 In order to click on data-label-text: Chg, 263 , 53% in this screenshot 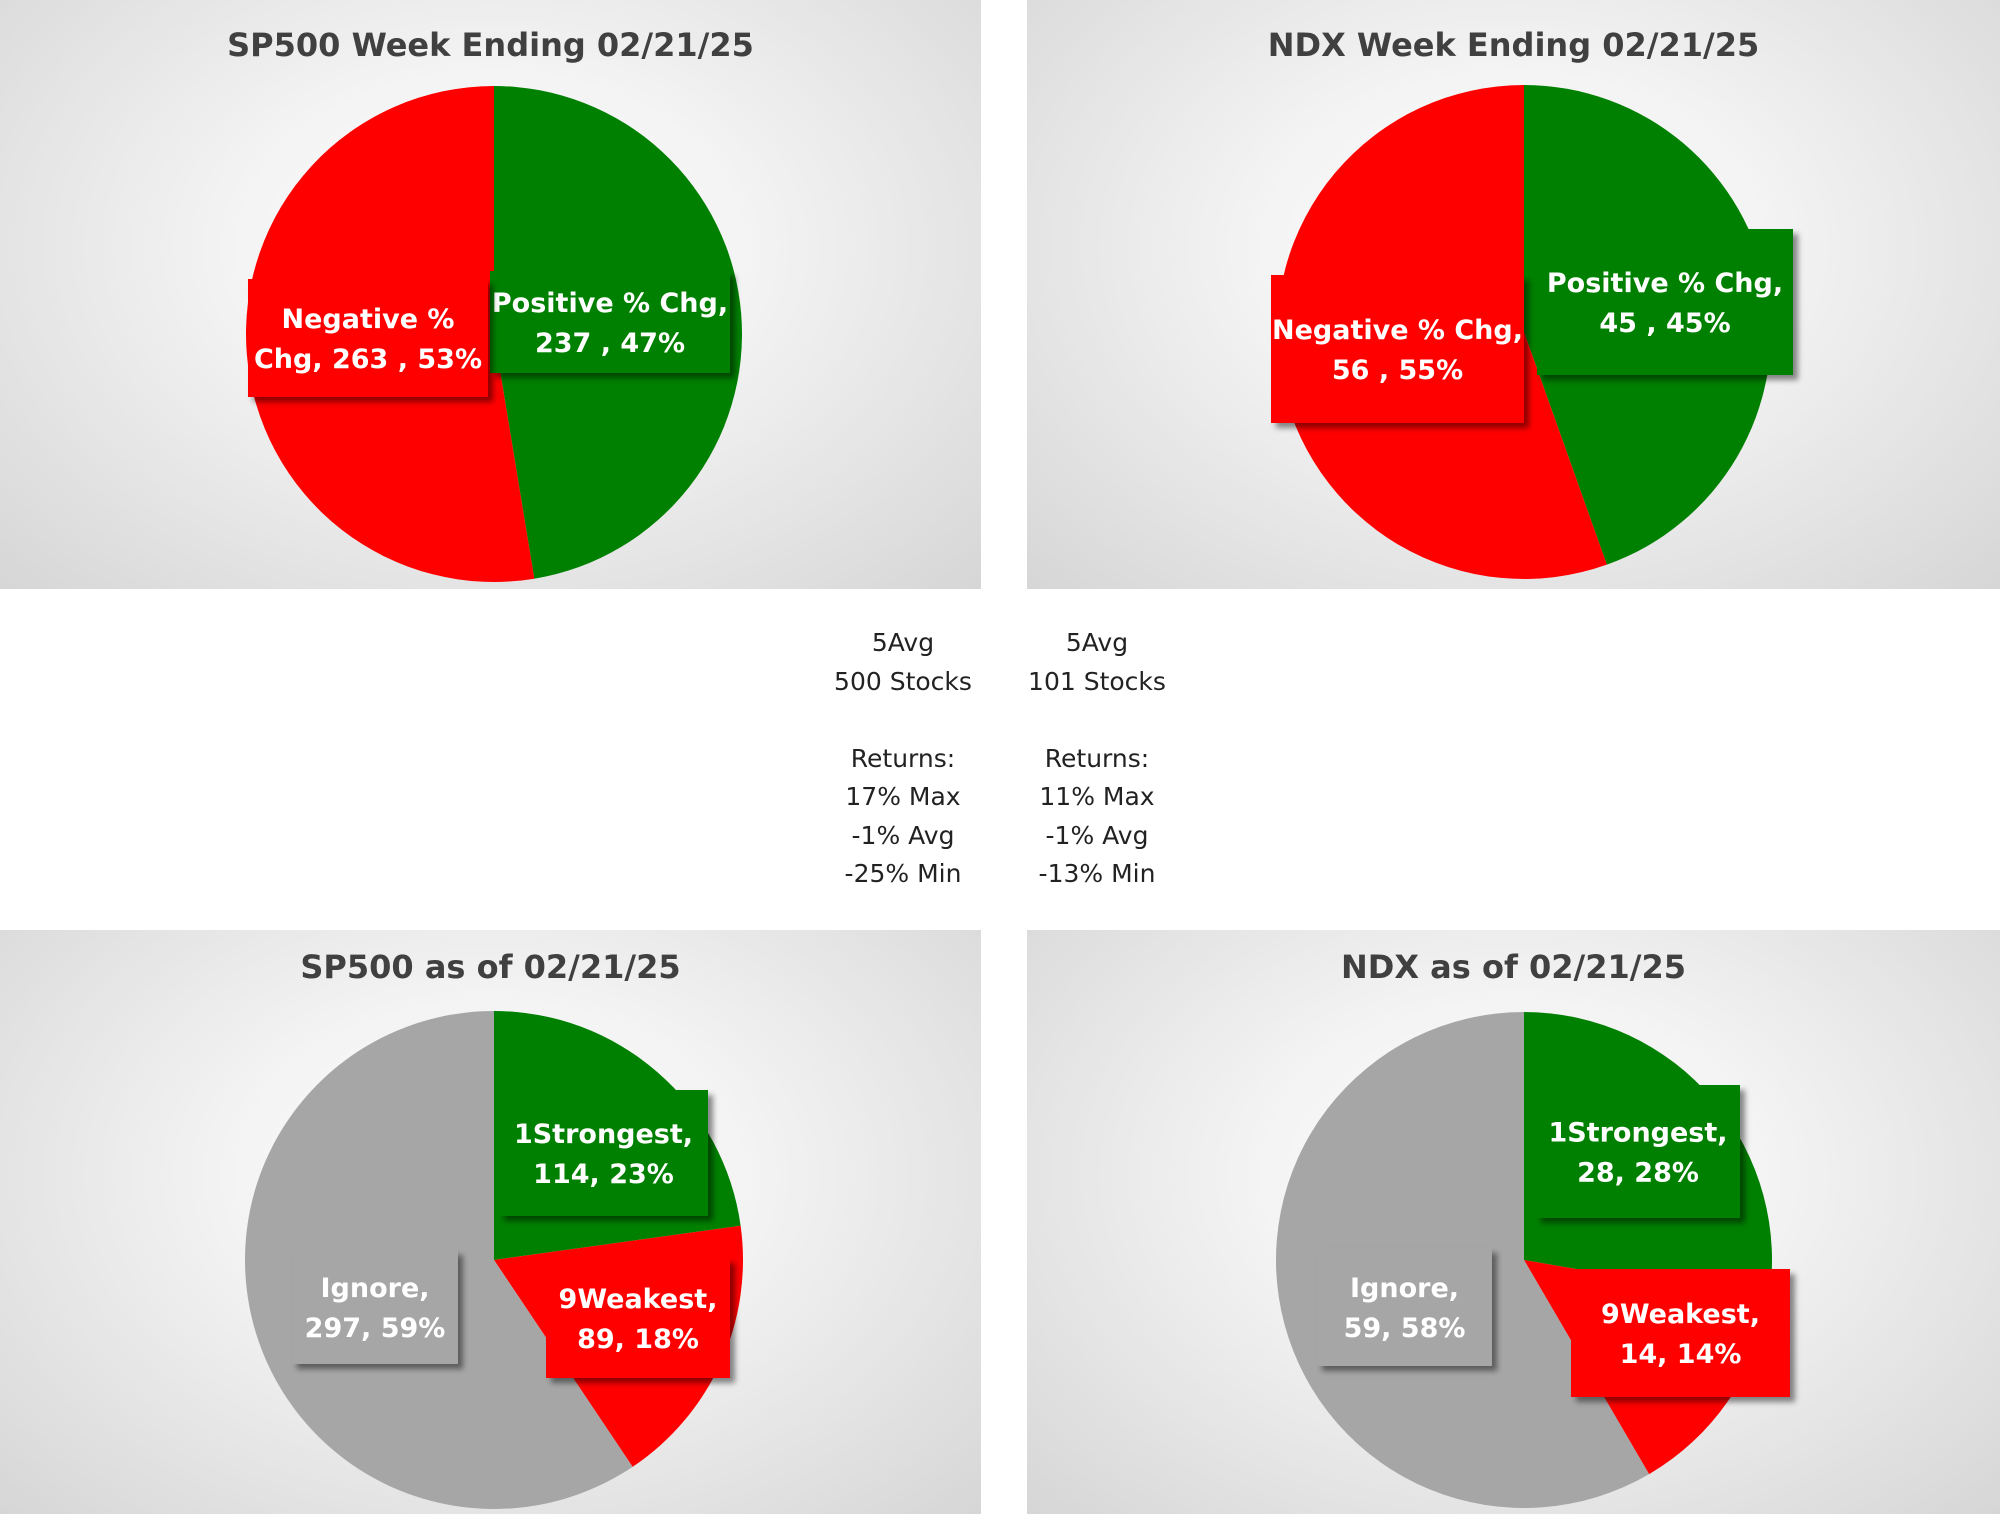, I will do `click(368, 359)`.